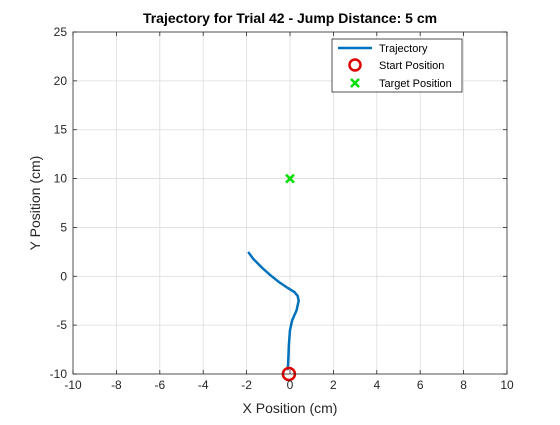  What do you see at coordinates (463, 385) in the screenshot?
I see `x-tick-label: 8` at bounding box center [463, 385].